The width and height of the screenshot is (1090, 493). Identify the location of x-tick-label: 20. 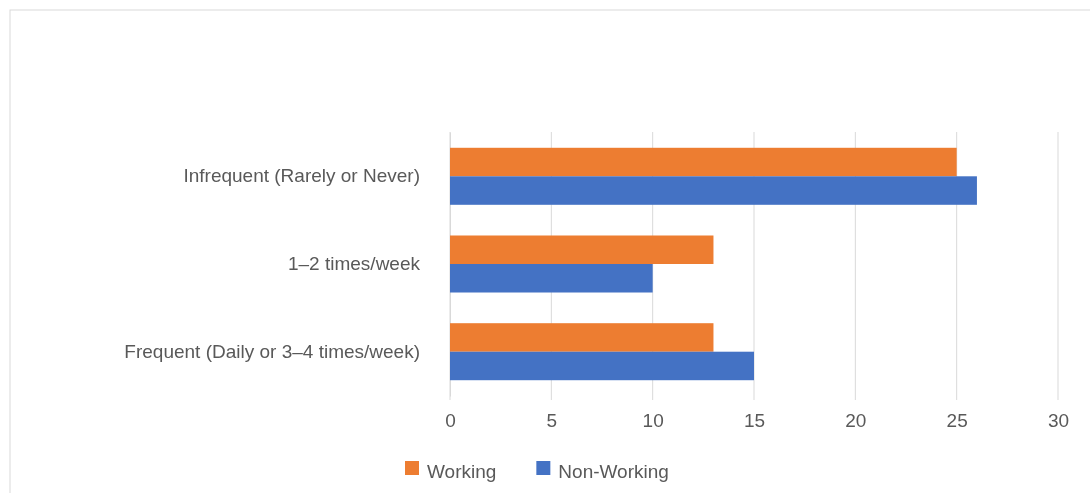
(856, 421).